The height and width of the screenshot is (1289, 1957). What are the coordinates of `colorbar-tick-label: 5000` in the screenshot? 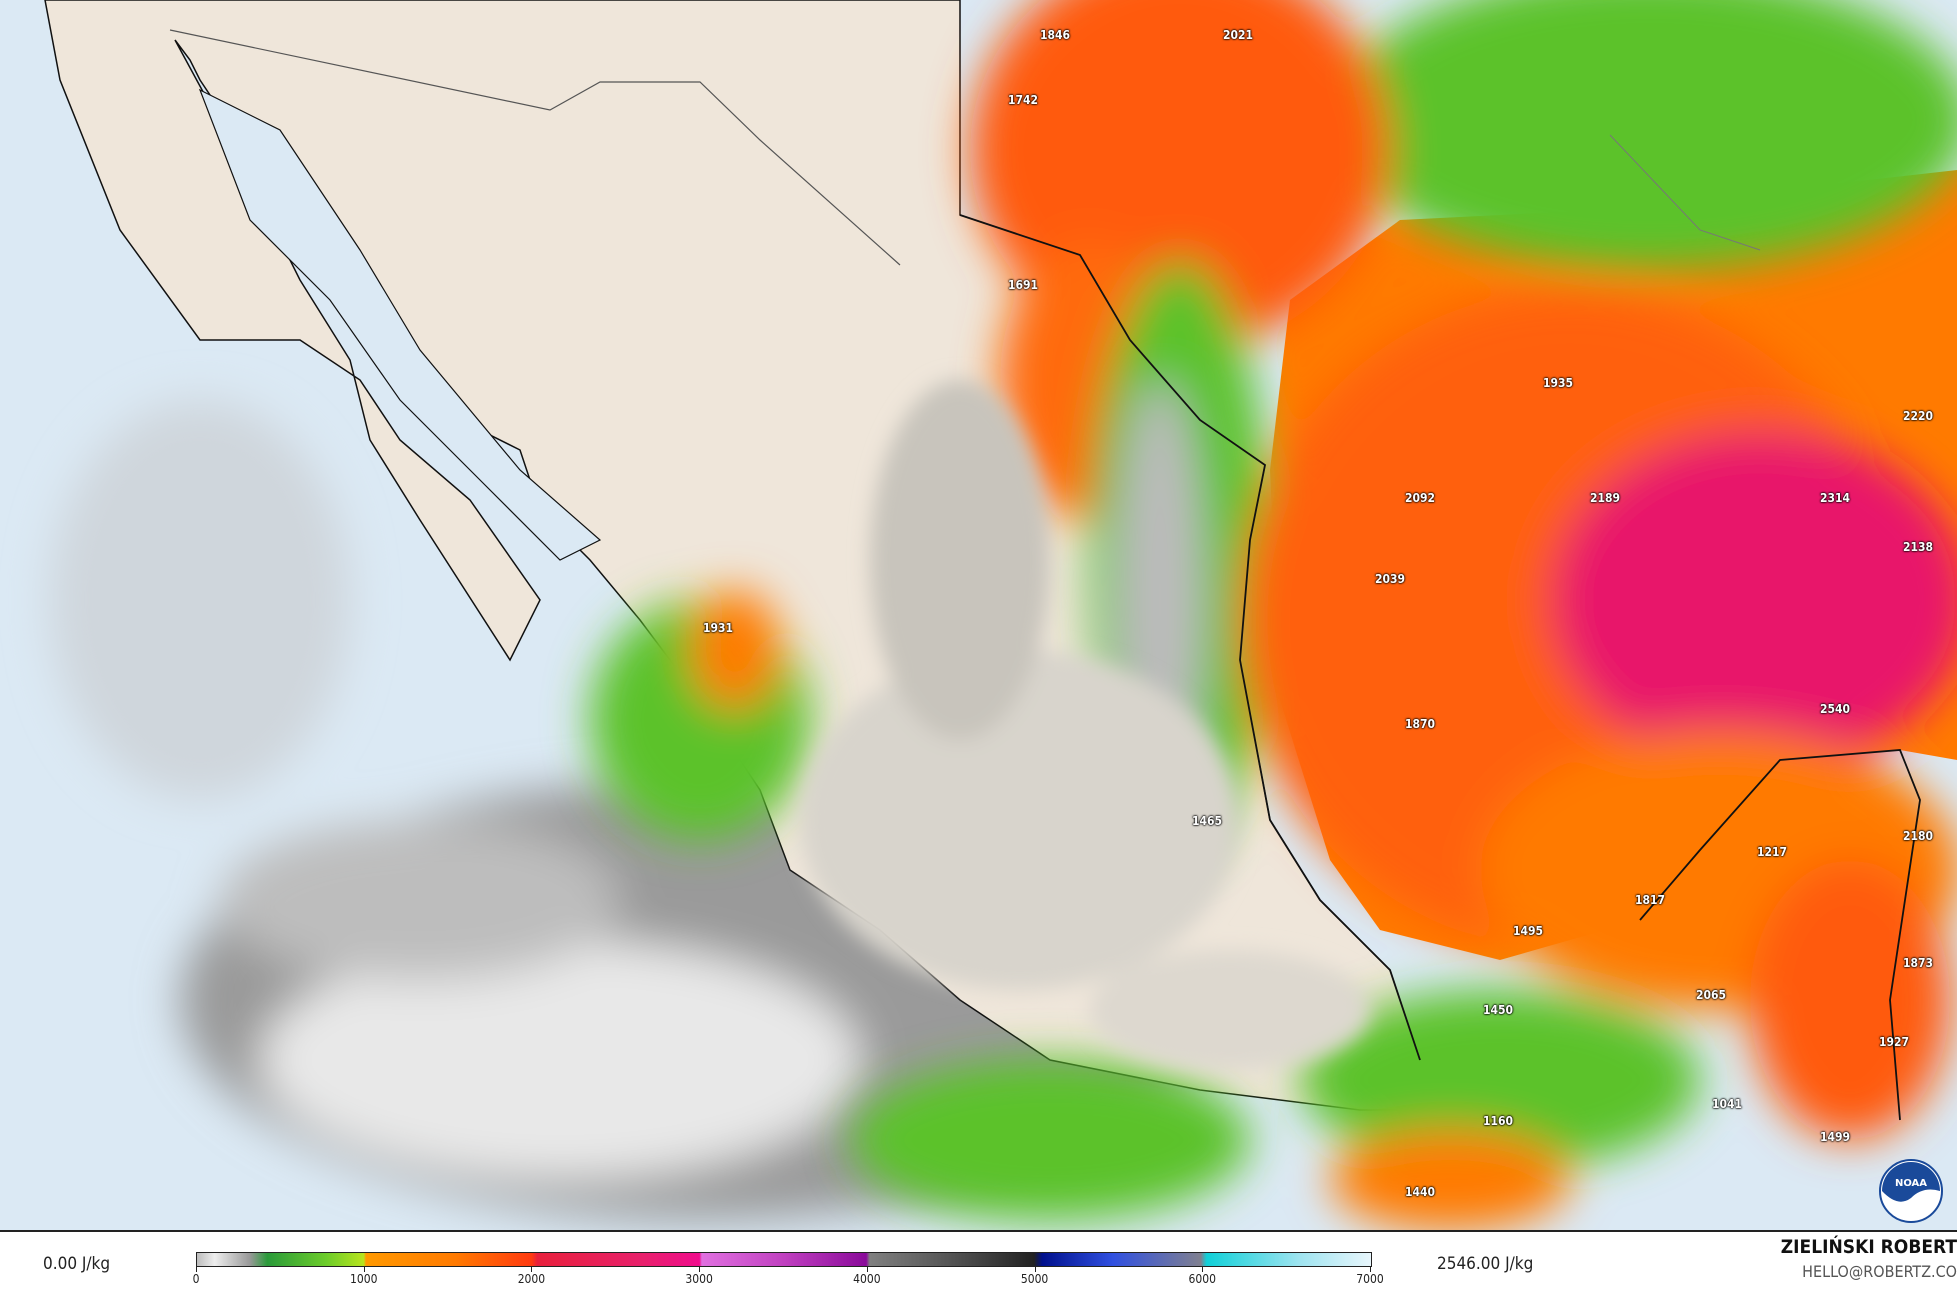 It's located at (1034, 1279).